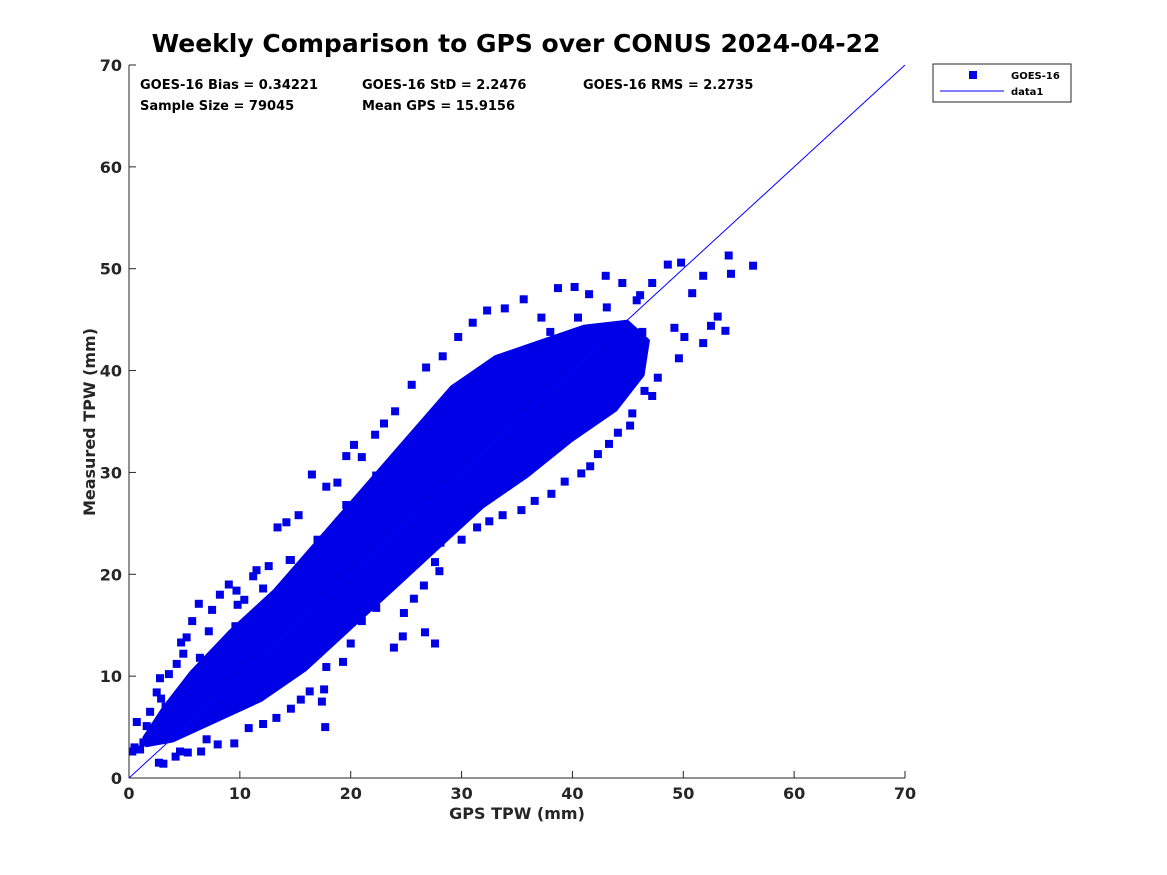  What do you see at coordinates (444, 85) in the screenshot?
I see `stat-std: GOES-16 StD = 2.2476` at bounding box center [444, 85].